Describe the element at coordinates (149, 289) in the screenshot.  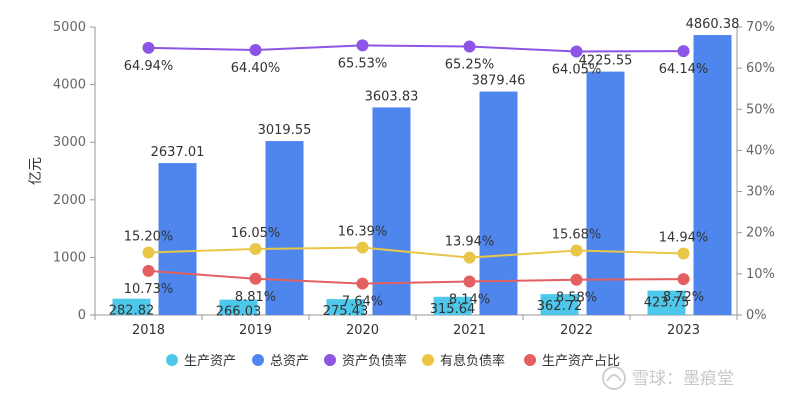
I see `line-data-label: 10.73%` at that location.